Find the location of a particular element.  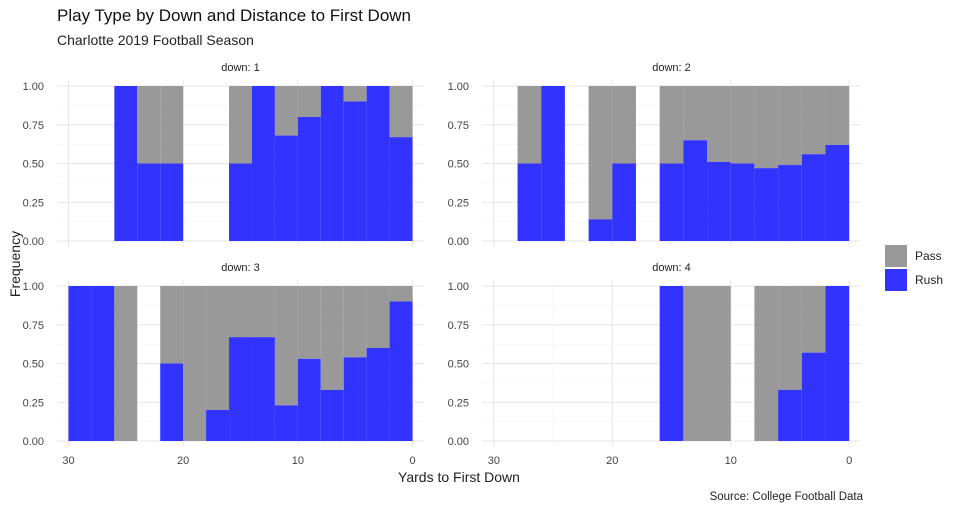

legend-label: Rush is located at coordinates (929, 280).